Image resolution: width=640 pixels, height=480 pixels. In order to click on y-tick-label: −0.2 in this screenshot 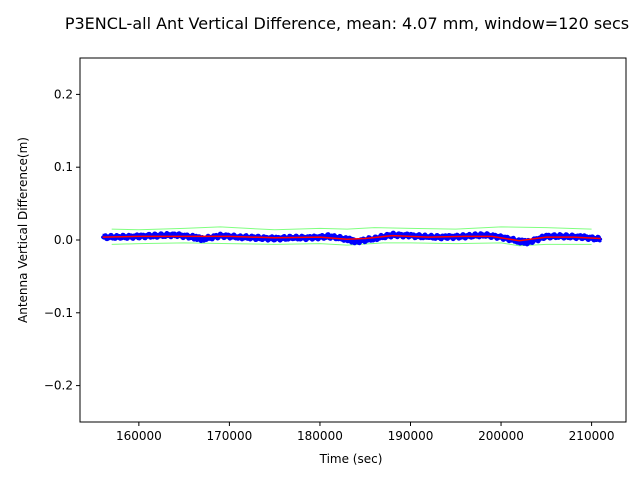, I will do `click(58, 386)`.